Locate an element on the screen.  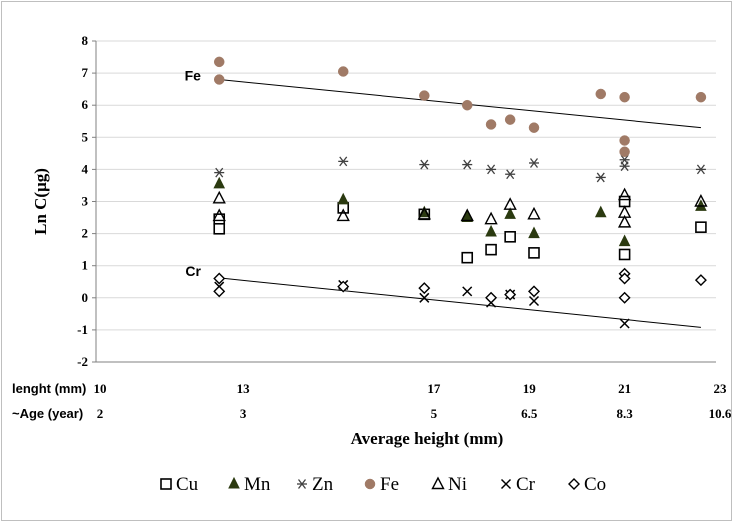
y-tick-label: 7 is located at coordinates (85, 72).